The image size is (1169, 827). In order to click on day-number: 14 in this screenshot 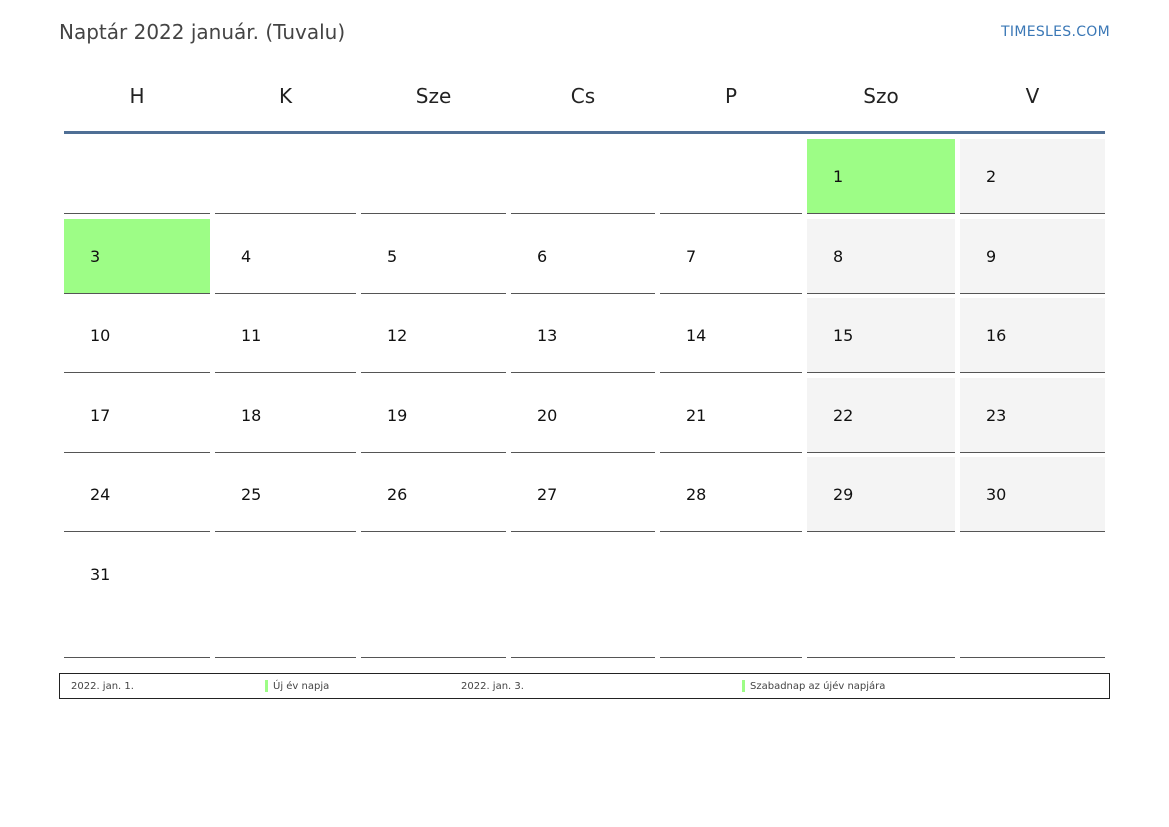, I will do `click(696, 335)`.